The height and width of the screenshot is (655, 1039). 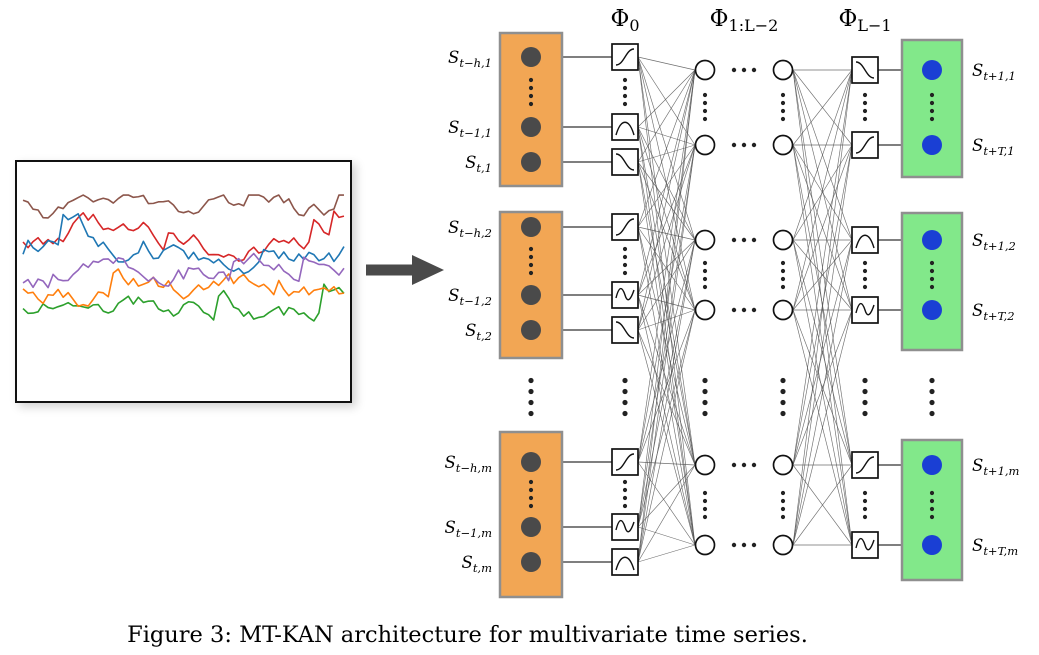 What do you see at coordinates (996, 467) in the screenshot?
I see `output-label: St+1,m` at bounding box center [996, 467].